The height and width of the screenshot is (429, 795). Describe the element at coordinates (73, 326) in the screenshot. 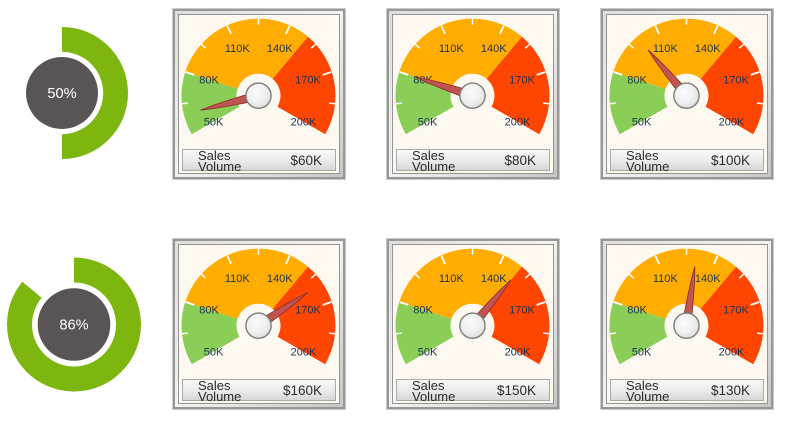

I see `svg-text: 86%` at that location.